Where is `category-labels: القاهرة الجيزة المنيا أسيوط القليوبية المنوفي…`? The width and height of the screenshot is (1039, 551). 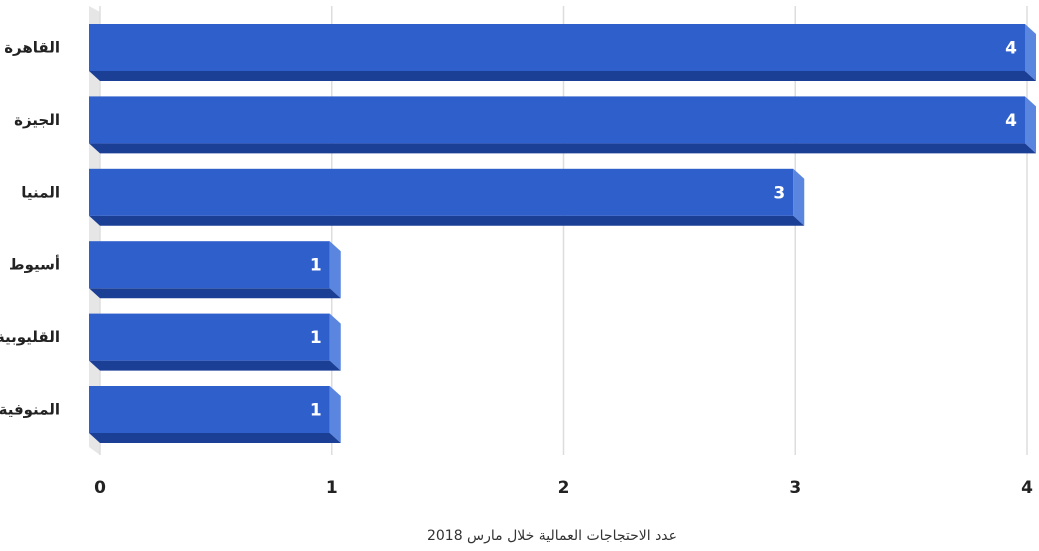 category-labels: القاهرة الجيزة المنيا أسيوط القليوبية المنوفي… is located at coordinates (30, 229).